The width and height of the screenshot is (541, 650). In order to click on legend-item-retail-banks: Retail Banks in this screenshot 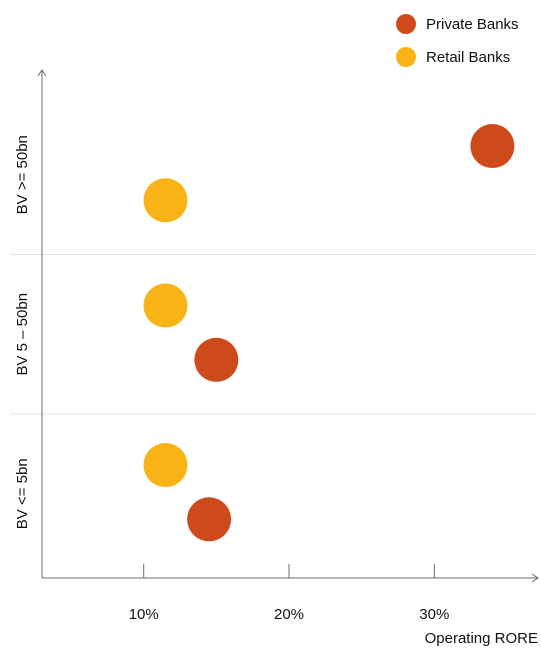, I will do `click(457, 57)`.